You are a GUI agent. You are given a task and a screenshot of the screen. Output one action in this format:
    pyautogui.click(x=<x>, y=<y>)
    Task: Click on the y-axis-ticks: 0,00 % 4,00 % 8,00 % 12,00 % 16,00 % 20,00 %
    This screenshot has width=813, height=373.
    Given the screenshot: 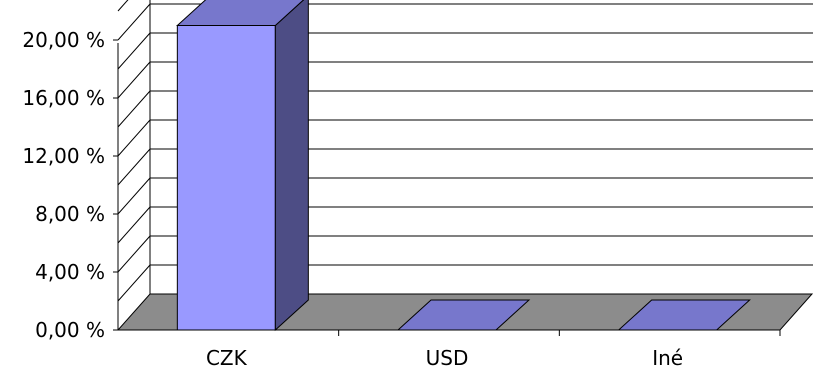 What is the action you would take?
    pyautogui.click(x=70, y=185)
    